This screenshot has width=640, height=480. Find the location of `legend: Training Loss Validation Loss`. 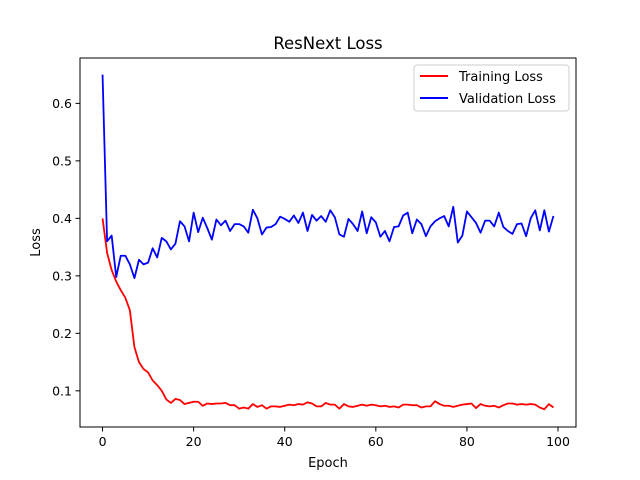

legend: Training Loss Validation Loss is located at coordinates (491, 88).